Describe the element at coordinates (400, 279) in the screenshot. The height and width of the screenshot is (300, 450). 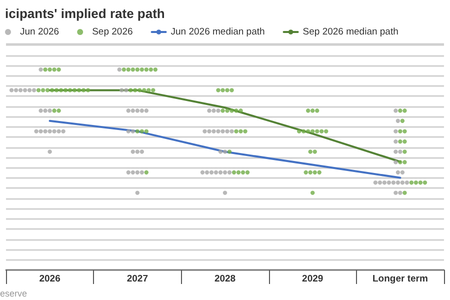
I see `x-tick-label: Longer term` at that location.